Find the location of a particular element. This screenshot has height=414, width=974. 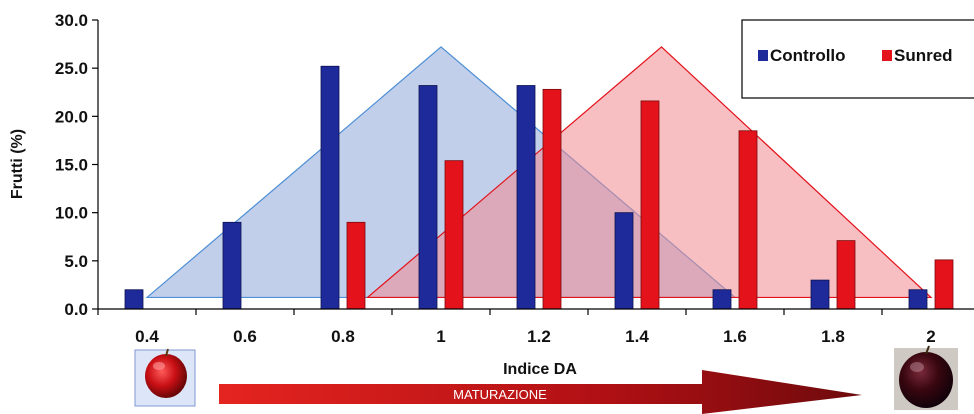

x-tick-label: 1.6 is located at coordinates (735, 336).